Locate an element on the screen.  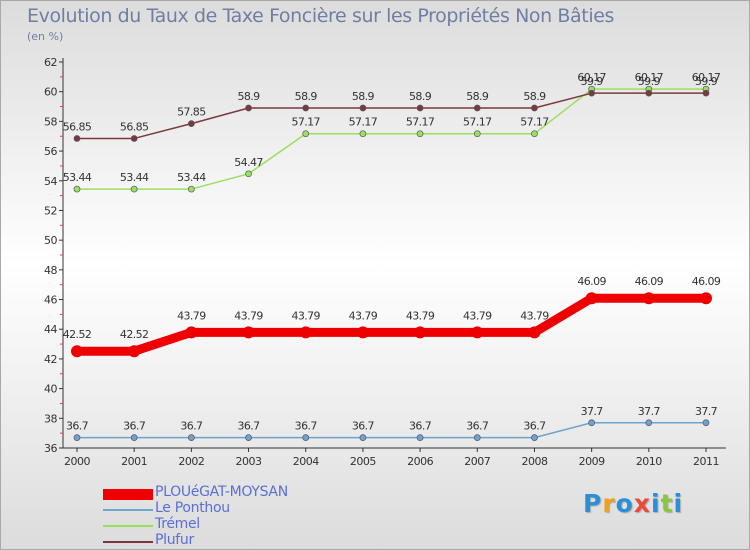
y-axis-unit-label: (en %) is located at coordinates (45, 36).